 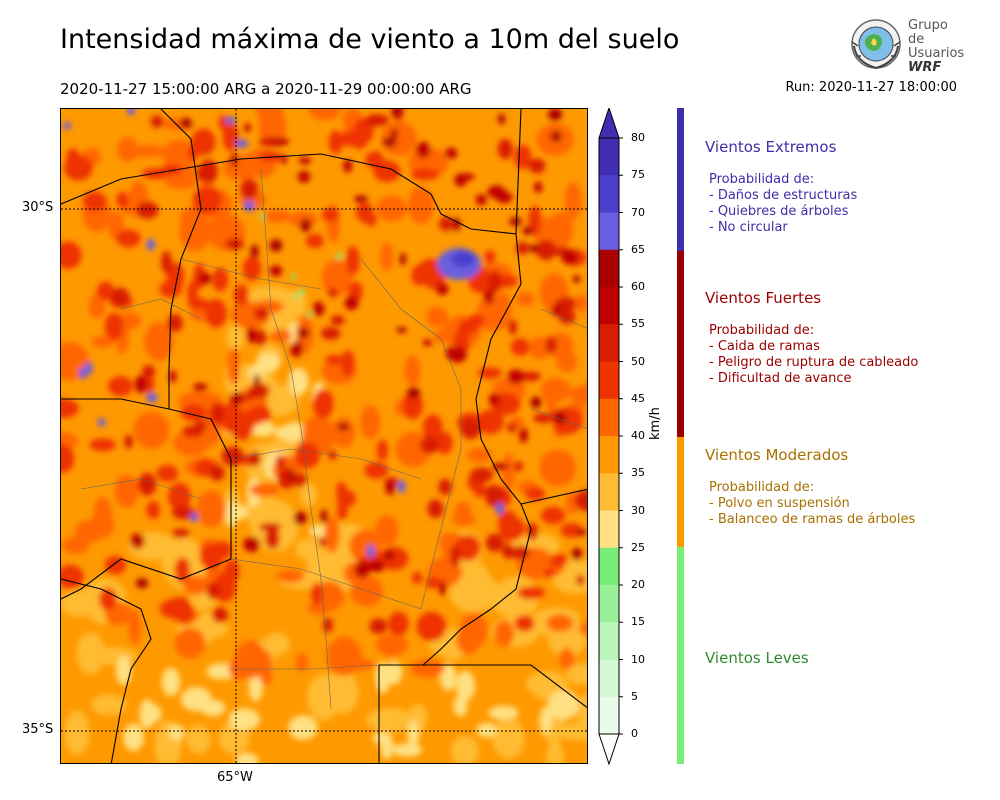 What do you see at coordinates (638, 547) in the screenshot?
I see `colorbar-tick-label: 25` at bounding box center [638, 547].